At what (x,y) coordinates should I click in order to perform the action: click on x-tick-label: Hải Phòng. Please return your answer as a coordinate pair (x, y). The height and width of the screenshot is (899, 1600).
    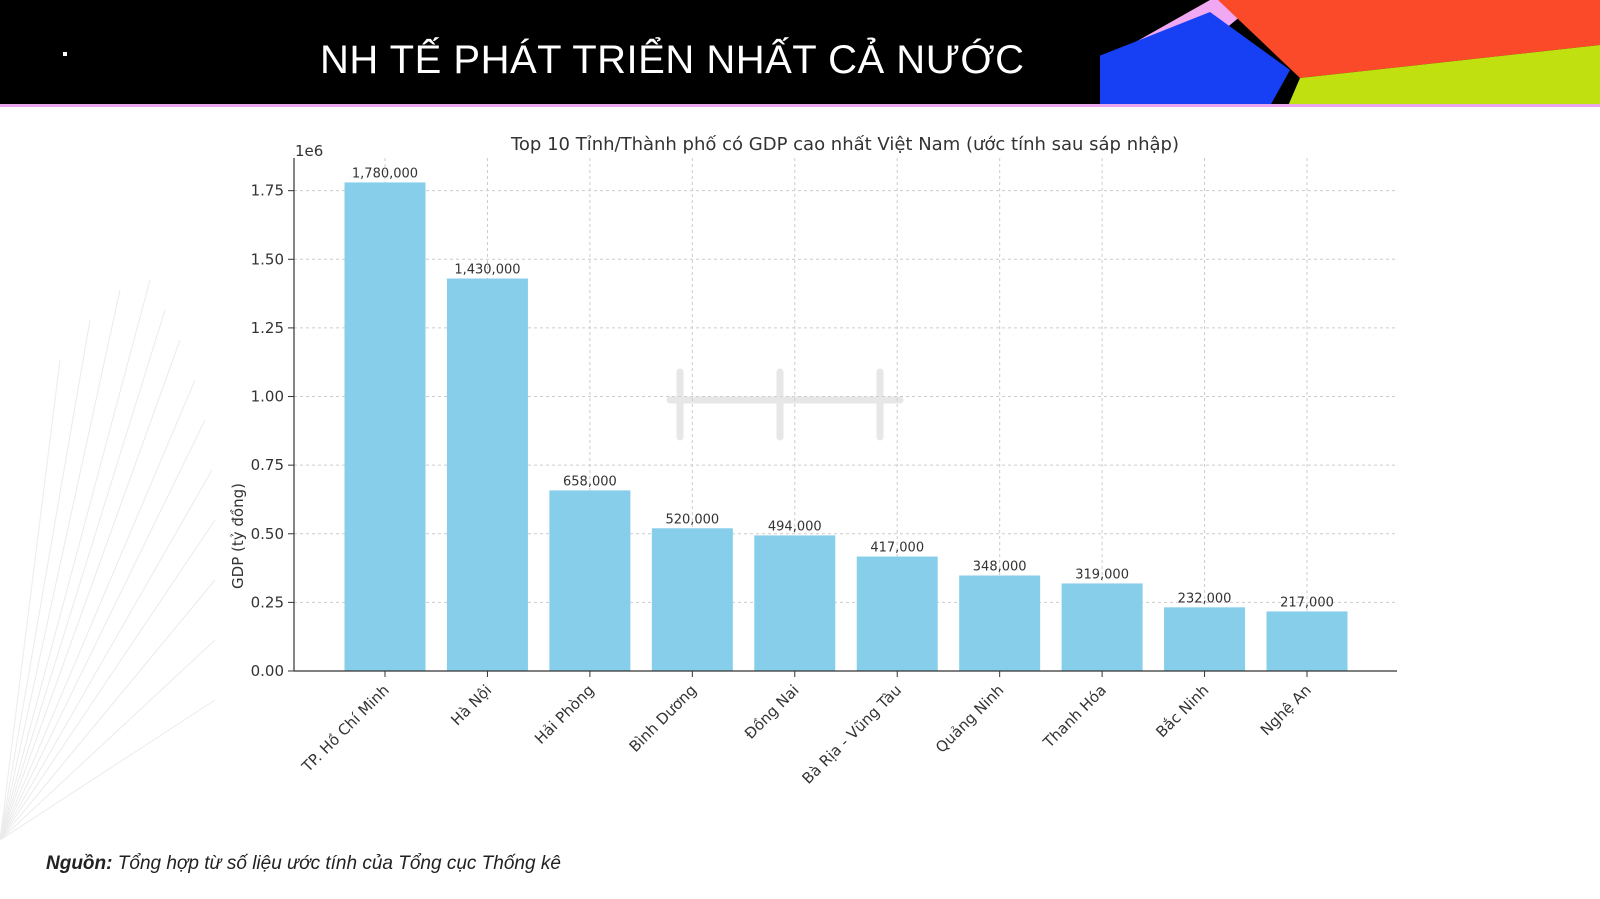
    Looking at the image, I should click on (564, 714).